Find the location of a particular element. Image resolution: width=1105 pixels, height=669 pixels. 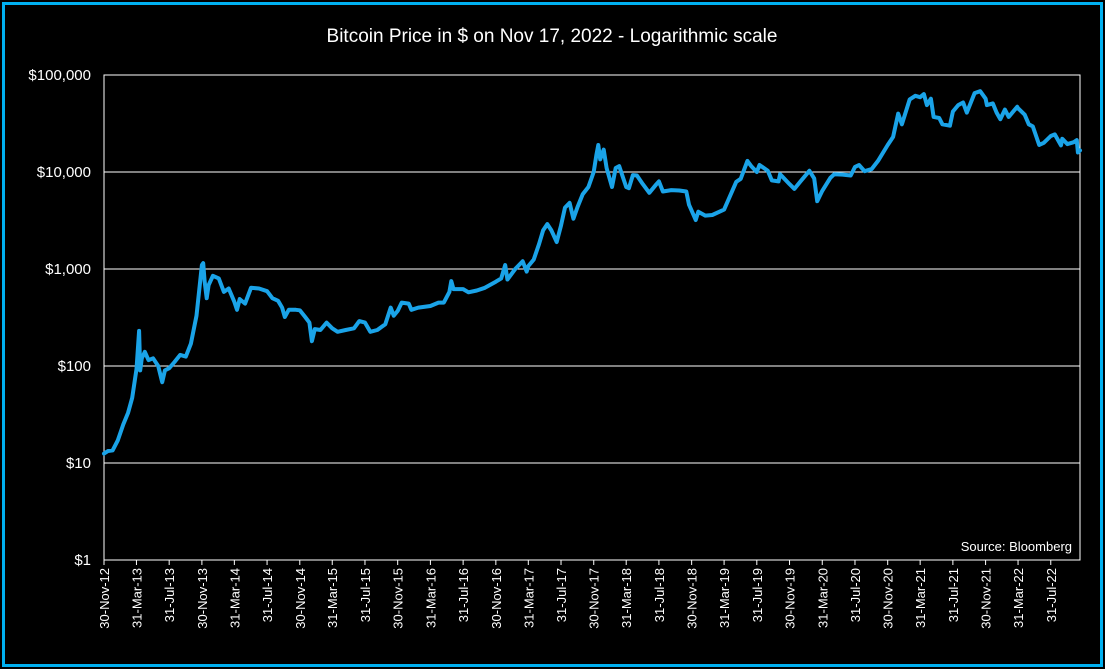

x-tick-label: 31-Mar-17 is located at coordinates (528, 598).